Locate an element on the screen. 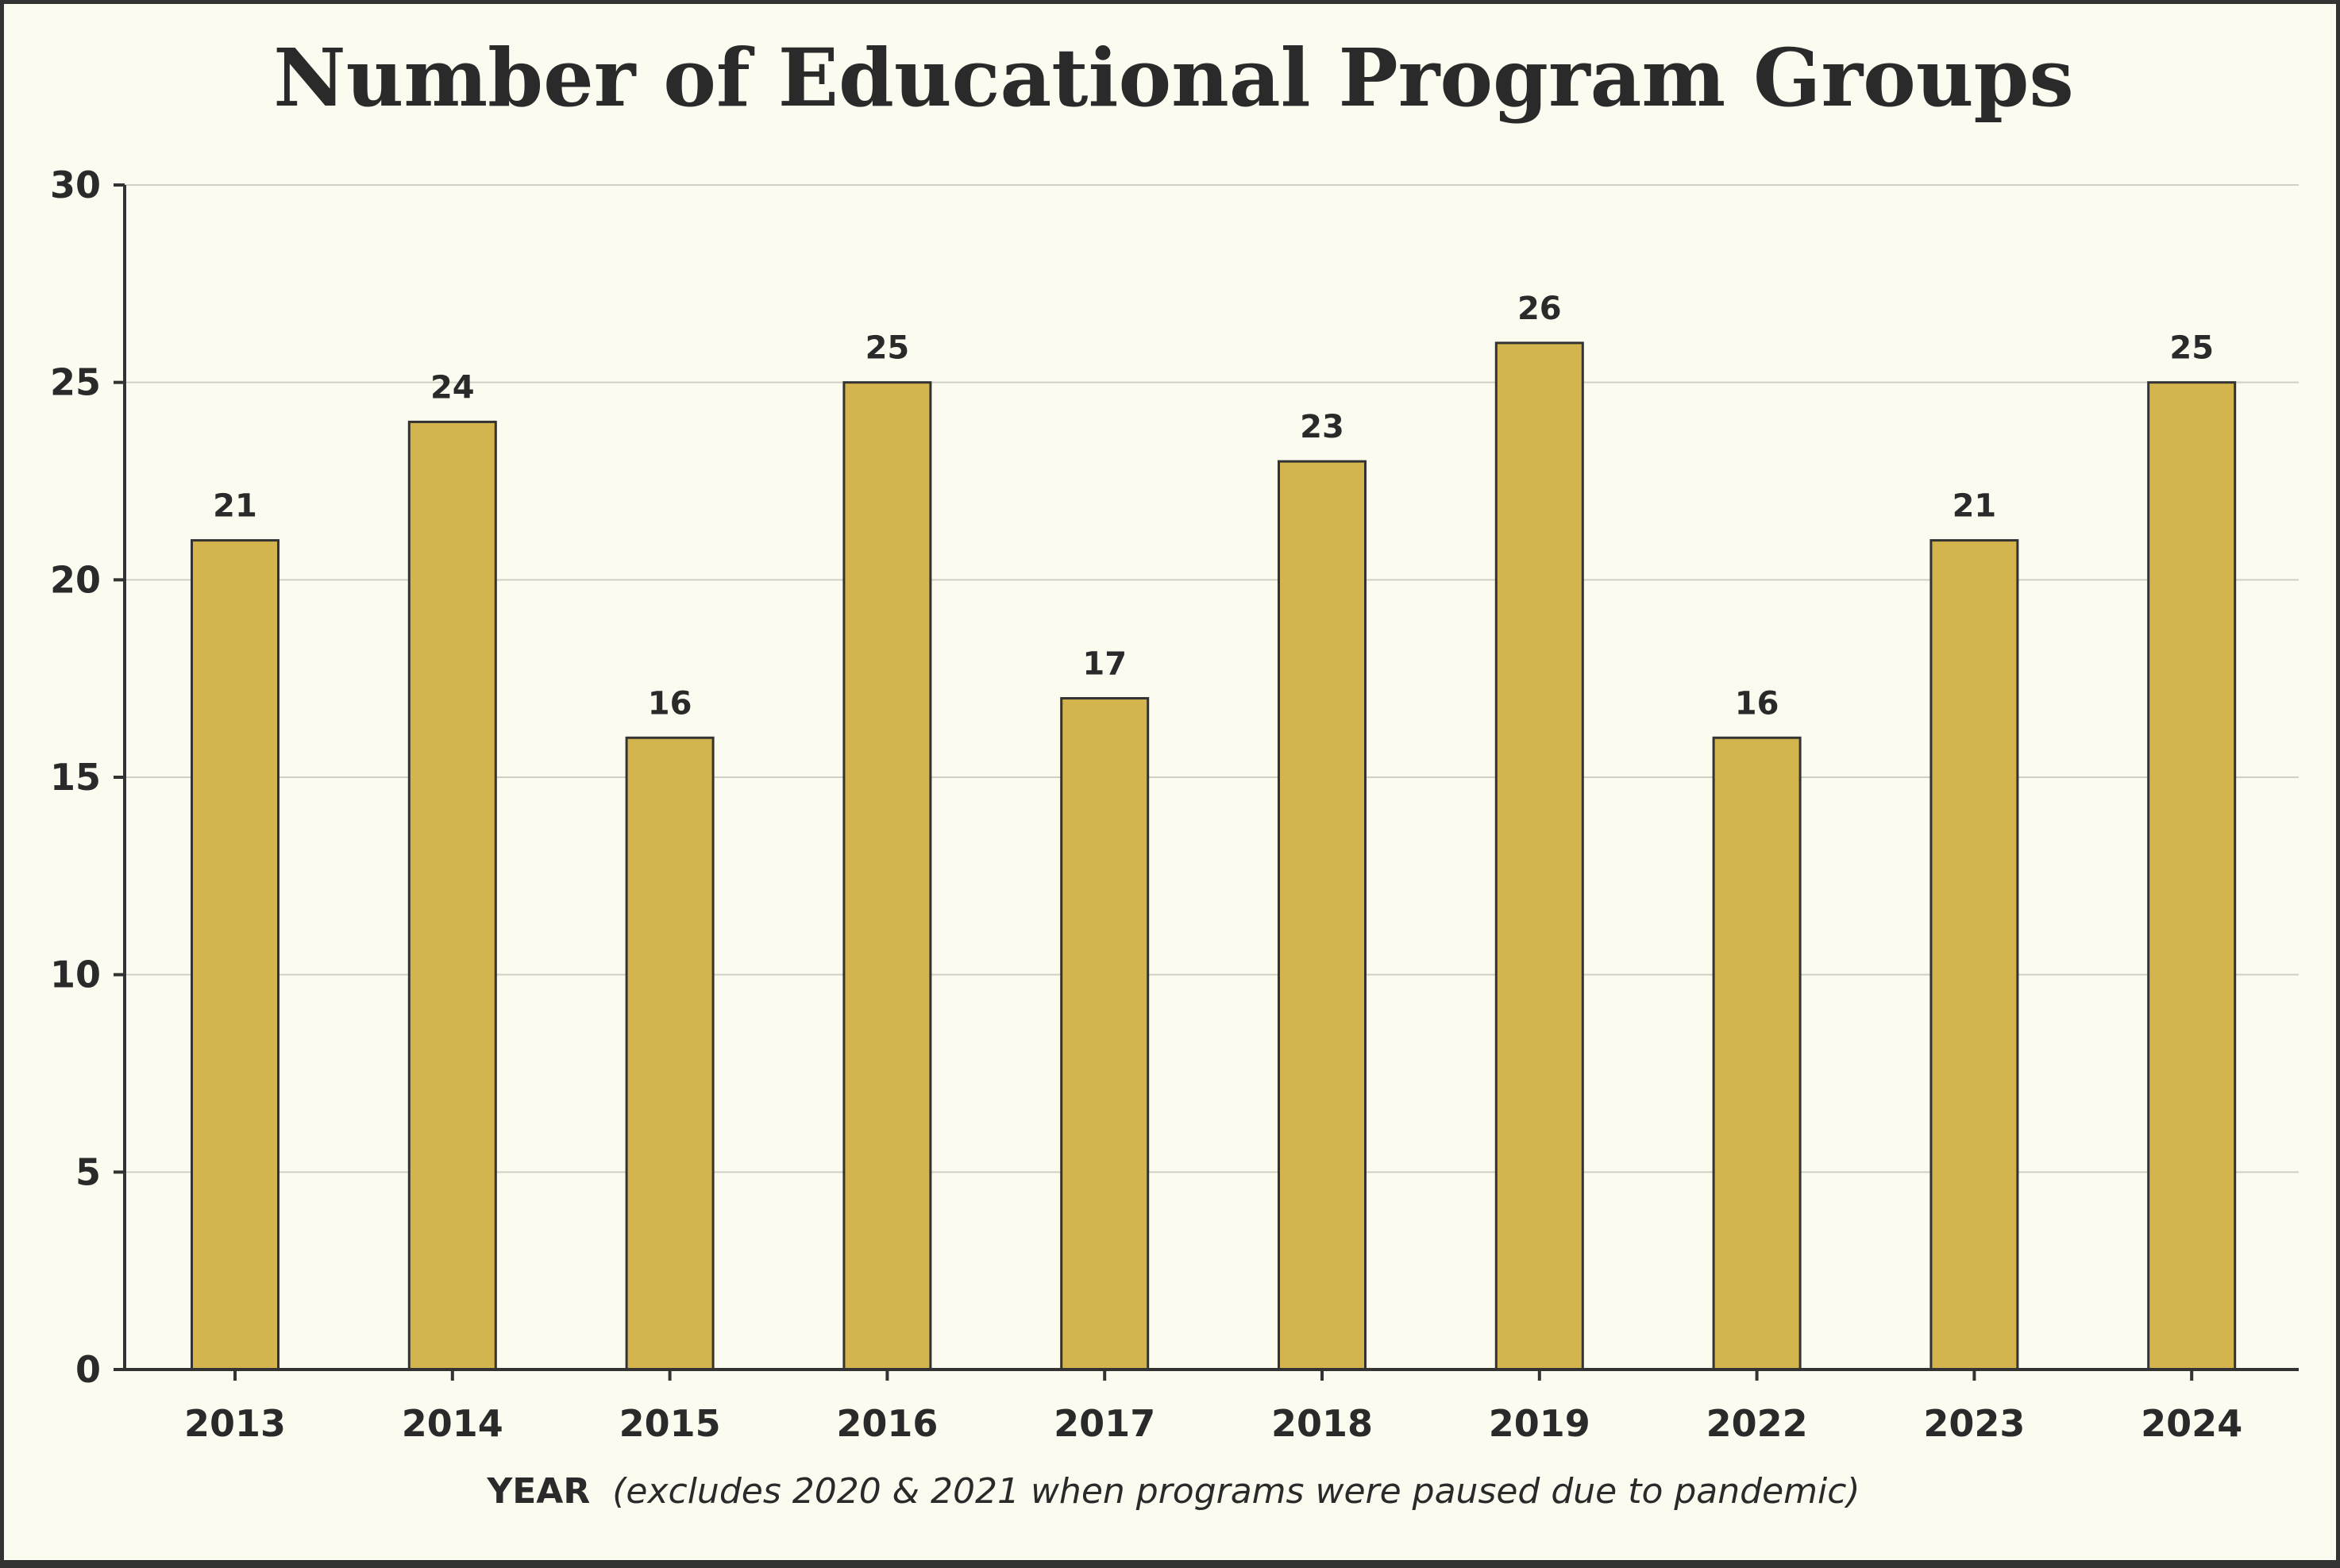 This screenshot has height=1568, width=2340. y-tick-label: 10 is located at coordinates (75, 975).